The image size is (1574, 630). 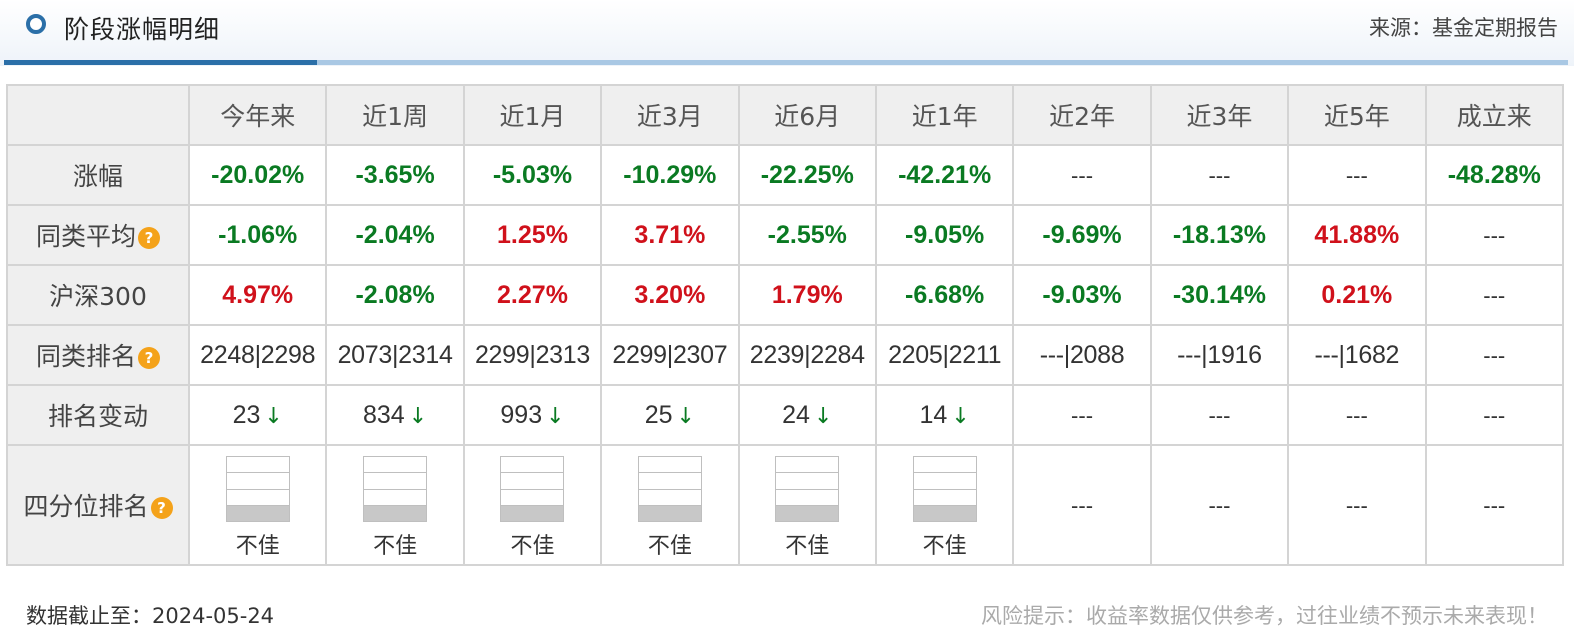 I want to click on data-cutoff-date: 数据截止至：2024-05-24, so click(x=150, y=616).